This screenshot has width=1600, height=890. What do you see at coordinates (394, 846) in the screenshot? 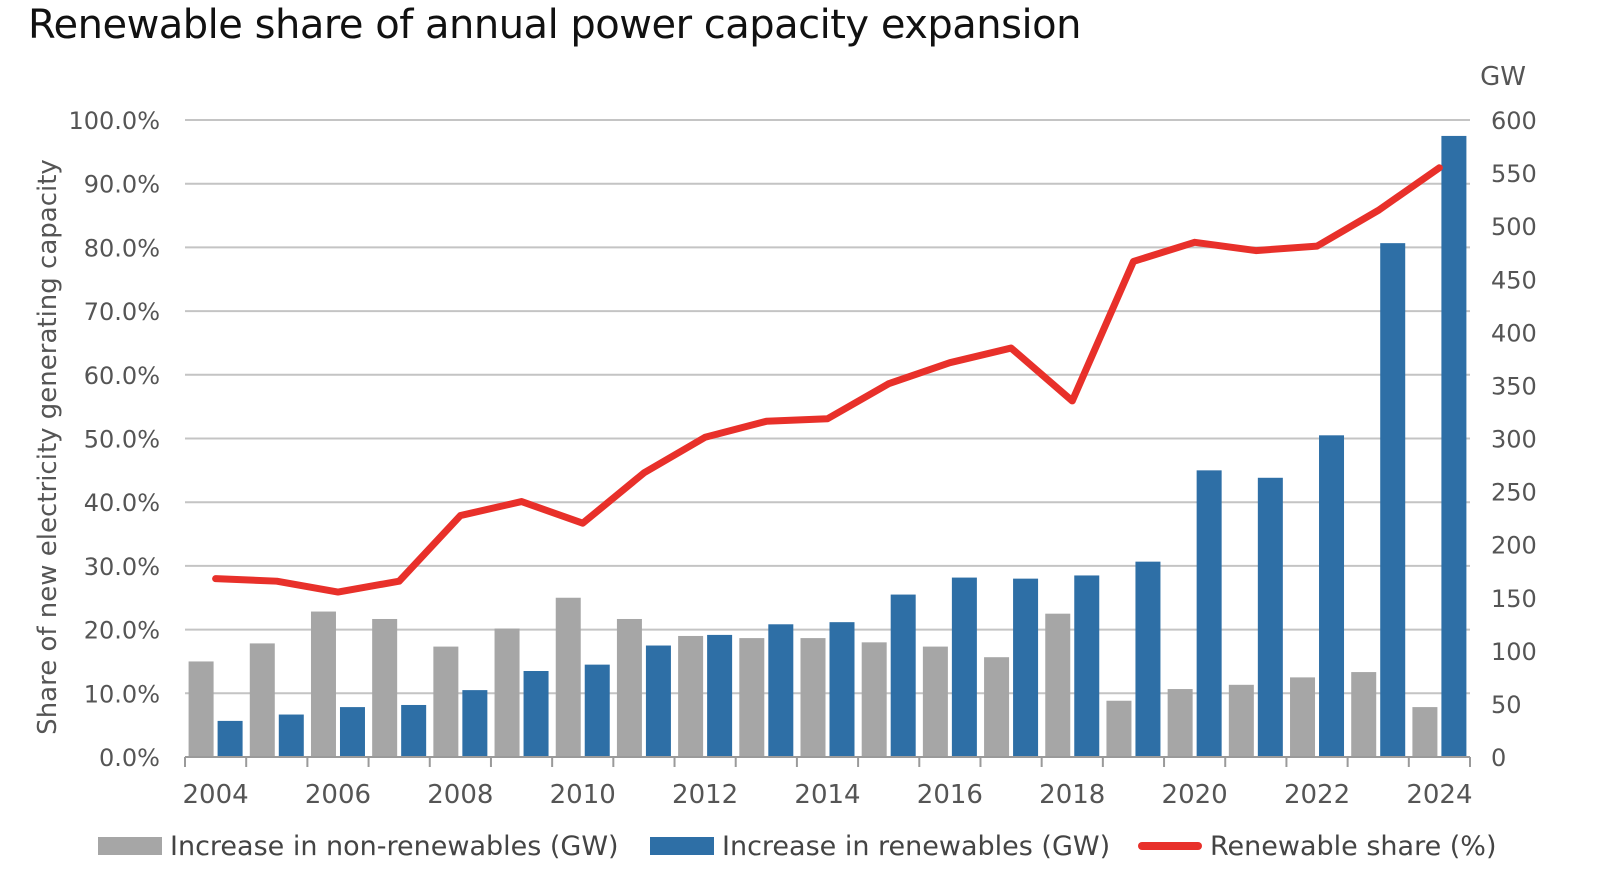
I see `legend-label-non-renewables: Increase in non-renewables (GW)` at bounding box center [394, 846].